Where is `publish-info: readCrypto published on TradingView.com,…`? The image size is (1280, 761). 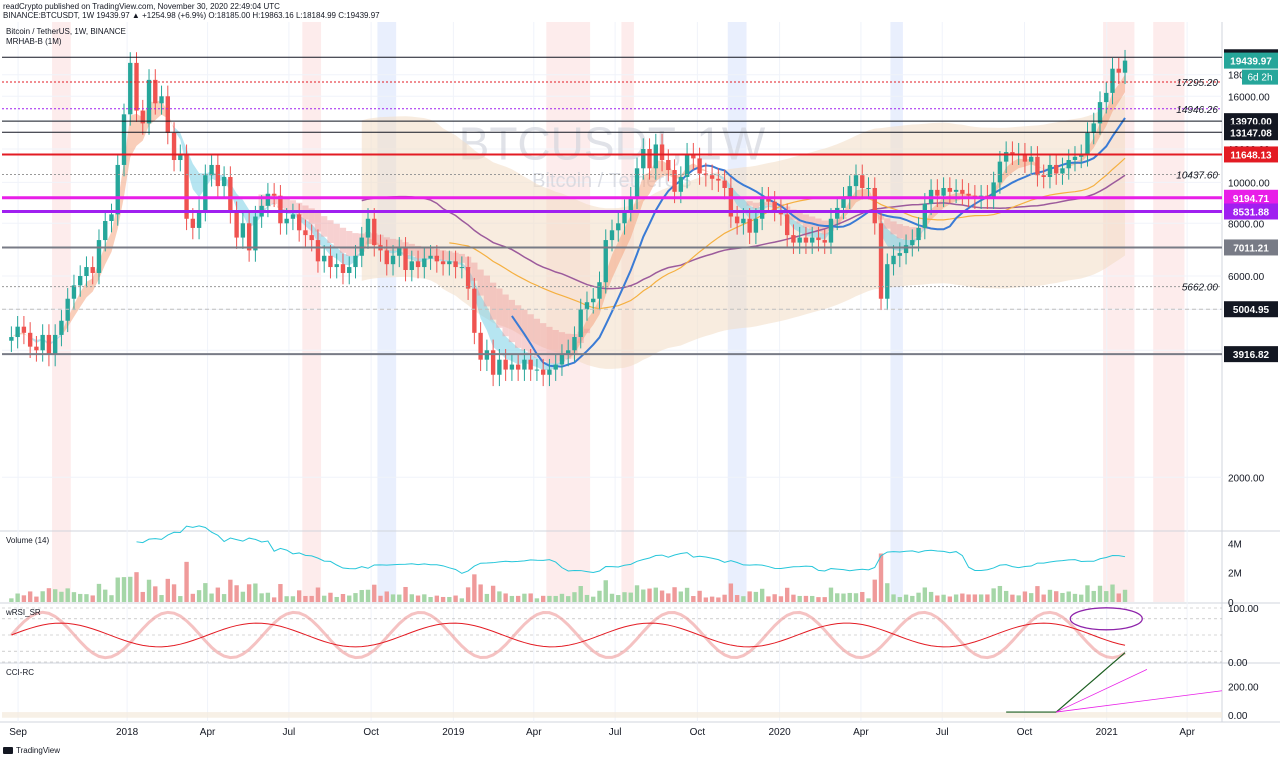 publish-info: readCrypto published on TradingView.com,… is located at coordinates (141, 6).